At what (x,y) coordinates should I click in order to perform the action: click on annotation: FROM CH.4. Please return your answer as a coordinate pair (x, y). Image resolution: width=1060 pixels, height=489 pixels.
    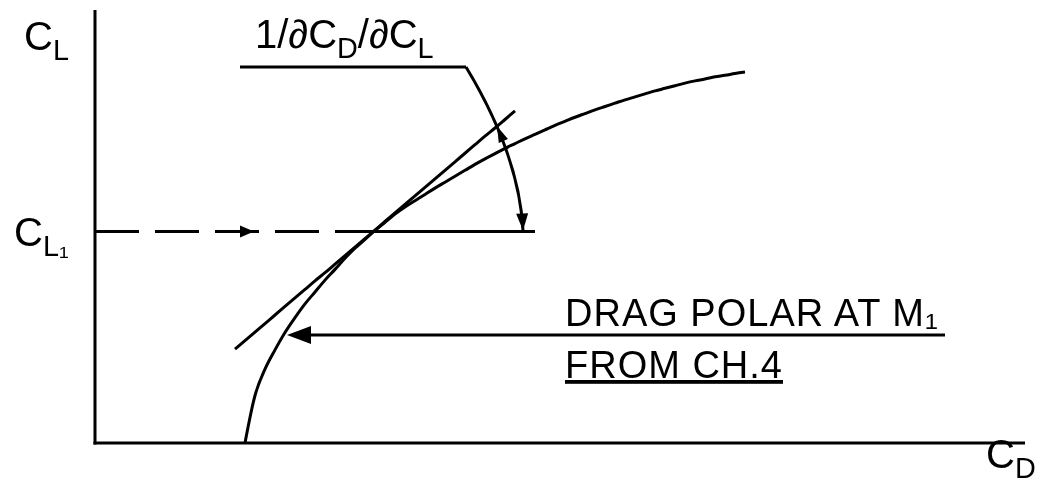
    Looking at the image, I should click on (674, 365).